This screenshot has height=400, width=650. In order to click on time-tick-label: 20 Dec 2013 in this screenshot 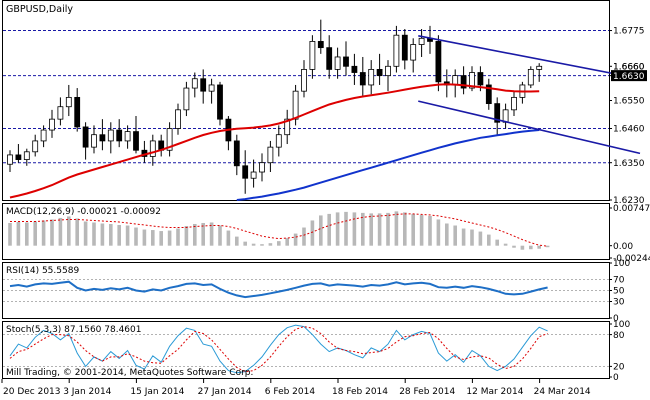, I will do `click(32, 392)`.